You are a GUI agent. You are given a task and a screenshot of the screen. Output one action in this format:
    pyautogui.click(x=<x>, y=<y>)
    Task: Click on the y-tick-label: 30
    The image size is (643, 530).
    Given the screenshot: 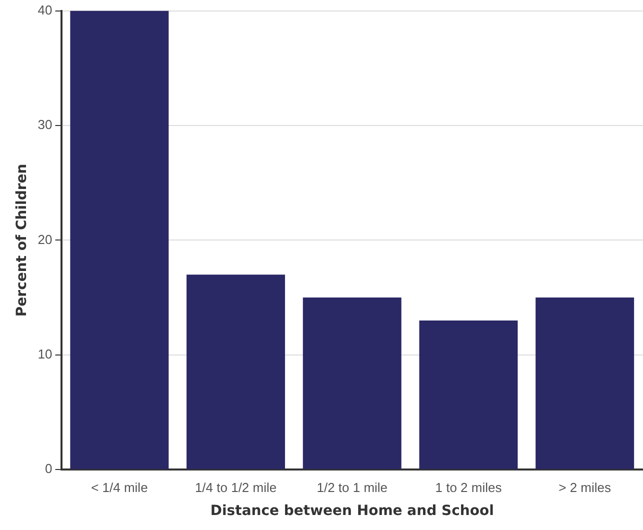 What is the action you would take?
    pyautogui.click(x=45, y=124)
    